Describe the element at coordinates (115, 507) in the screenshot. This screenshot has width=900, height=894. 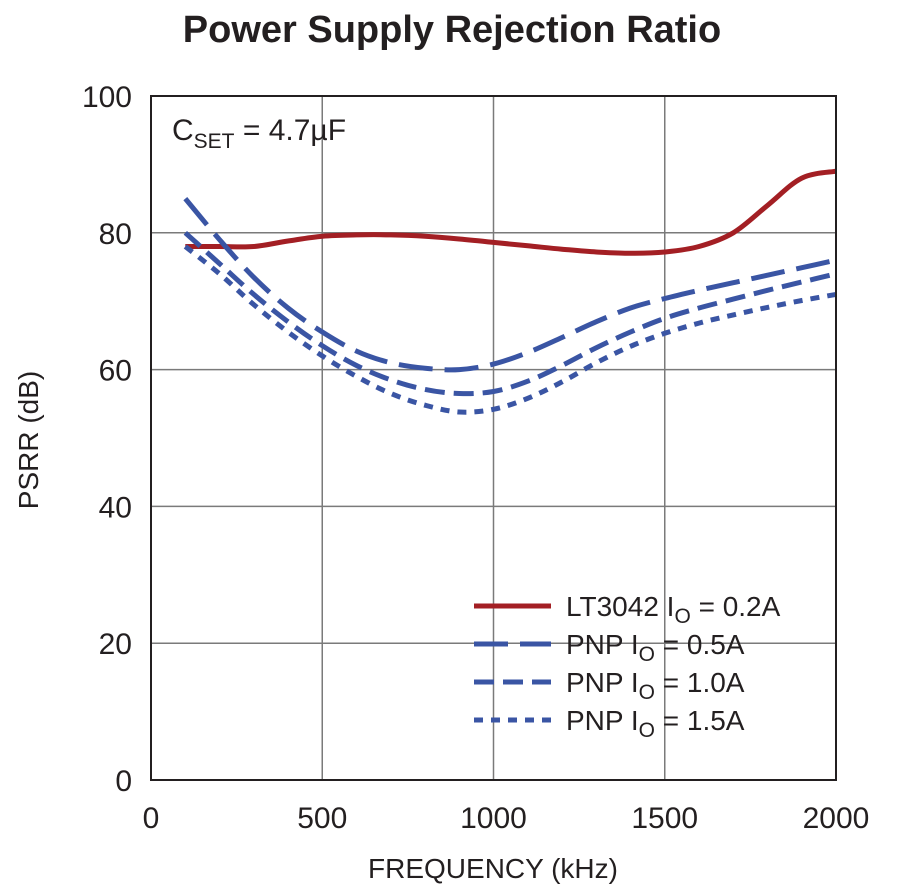
I see `y-tick-label: 40` at that location.